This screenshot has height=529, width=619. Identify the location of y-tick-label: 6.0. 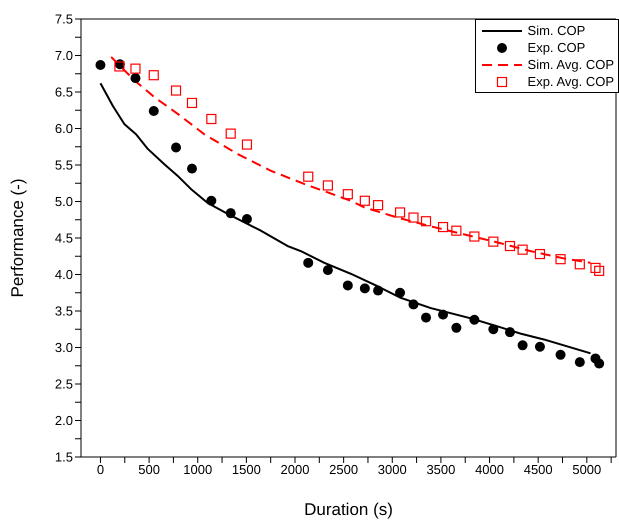
(63, 128).